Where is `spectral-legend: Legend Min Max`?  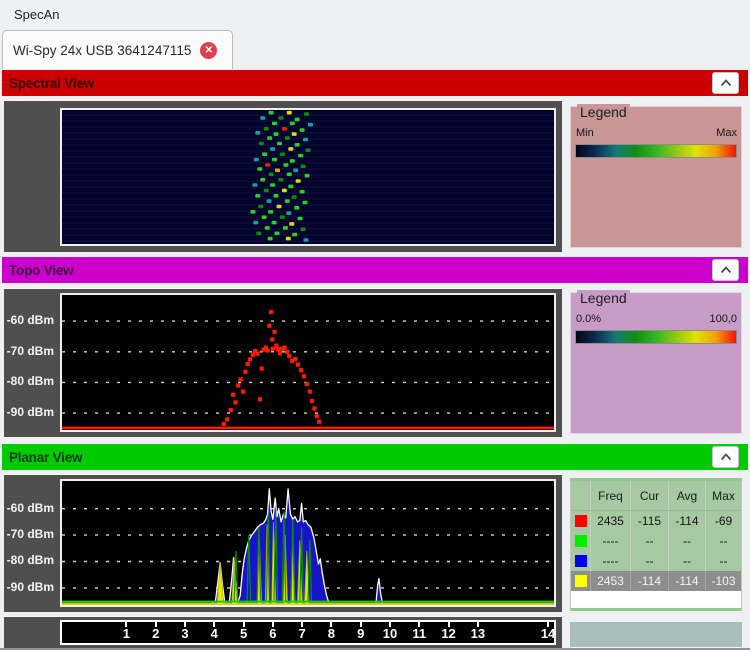 spectral-legend: Legend Min Max is located at coordinates (656, 176).